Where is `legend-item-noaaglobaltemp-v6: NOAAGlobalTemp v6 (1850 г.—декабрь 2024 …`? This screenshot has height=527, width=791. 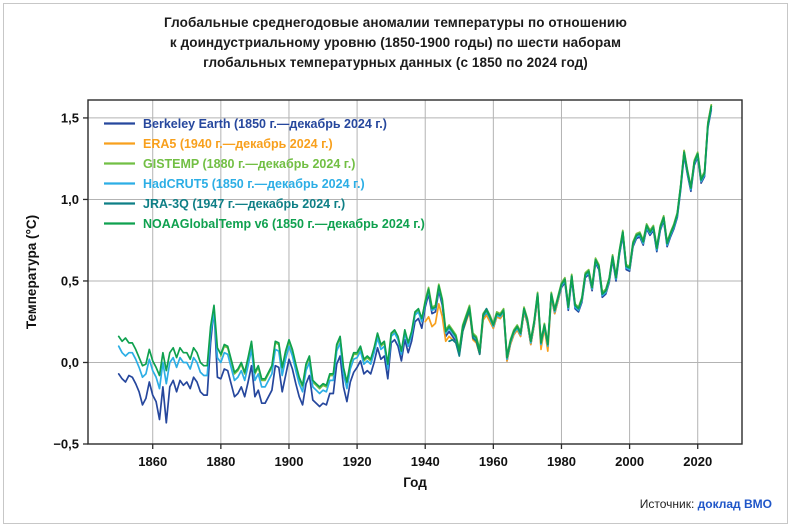 legend-item-noaaglobaltemp-v6: NOAAGlobalTemp v6 (1850 г.—декабрь 2024 … is located at coordinates (264, 224).